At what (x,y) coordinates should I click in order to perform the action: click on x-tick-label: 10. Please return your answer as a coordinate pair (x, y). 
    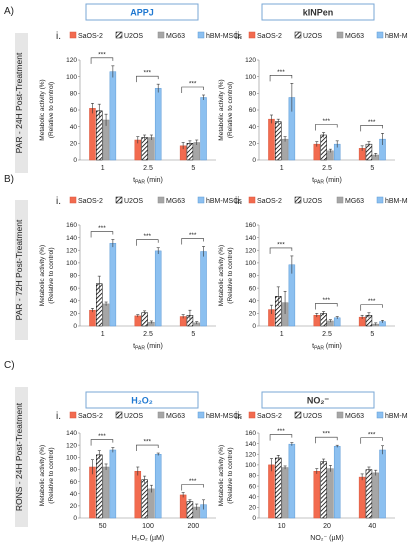
    Looking at the image, I should click on (282, 526).